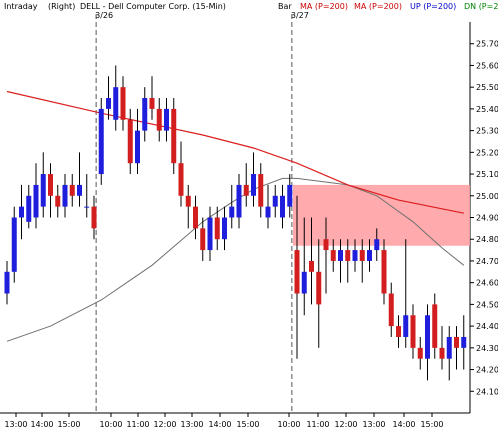 The width and height of the screenshot is (498, 435). What do you see at coordinates (164, 424) in the screenshot?
I see `x-tick-label: 12:00` at bounding box center [164, 424].